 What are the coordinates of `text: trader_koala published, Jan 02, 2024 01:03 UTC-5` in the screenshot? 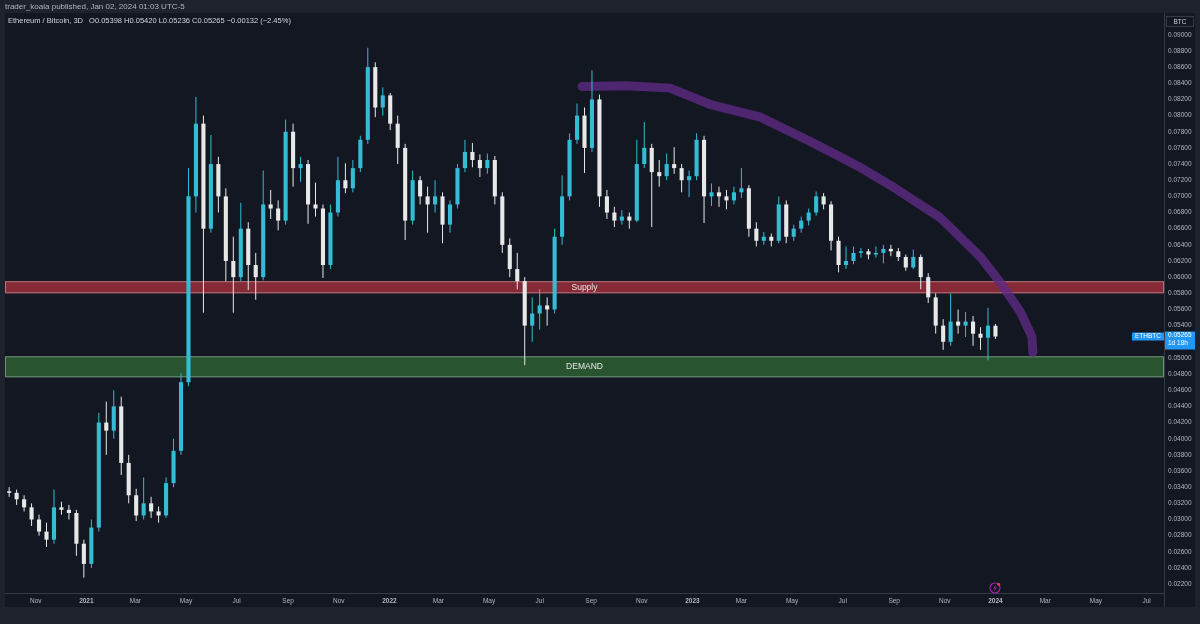 It's located at (95, 6).